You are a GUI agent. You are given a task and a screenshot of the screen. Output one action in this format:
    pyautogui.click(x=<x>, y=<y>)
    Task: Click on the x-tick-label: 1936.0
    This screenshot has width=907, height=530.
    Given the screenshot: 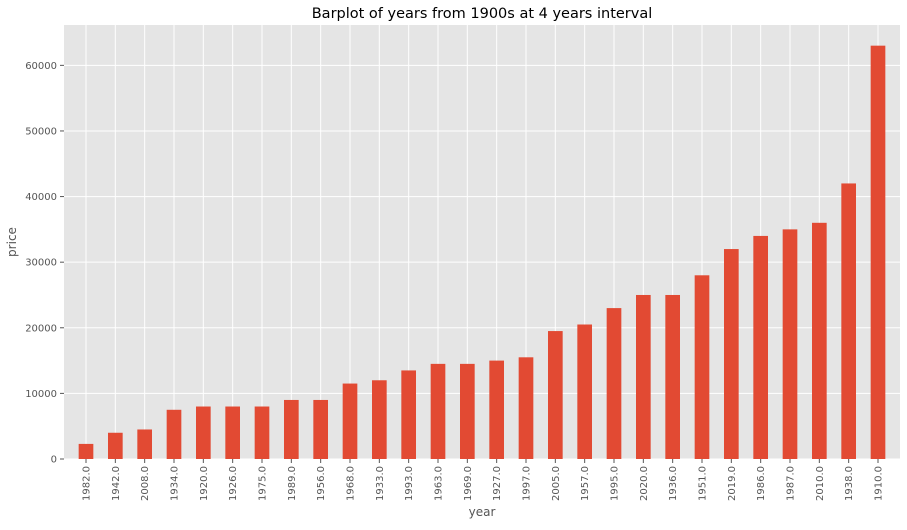 What is the action you would take?
    pyautogui.click(x=673, y=483)
    